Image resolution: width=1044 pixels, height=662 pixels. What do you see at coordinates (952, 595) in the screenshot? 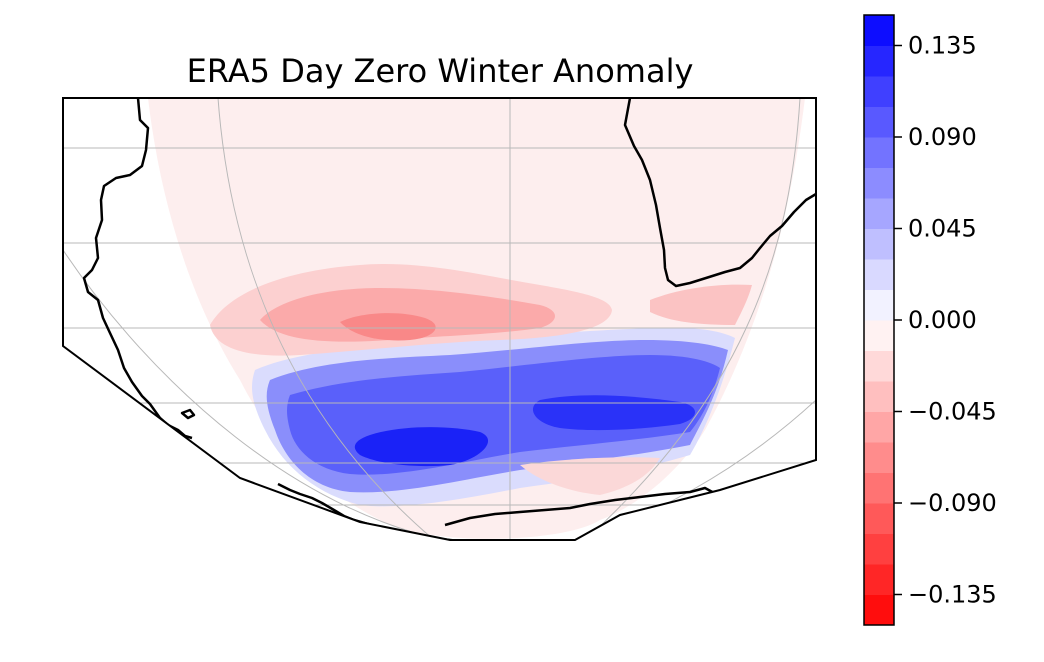
I see `colorbar-tick-label: −0.135` at bounding box center [952, 595].